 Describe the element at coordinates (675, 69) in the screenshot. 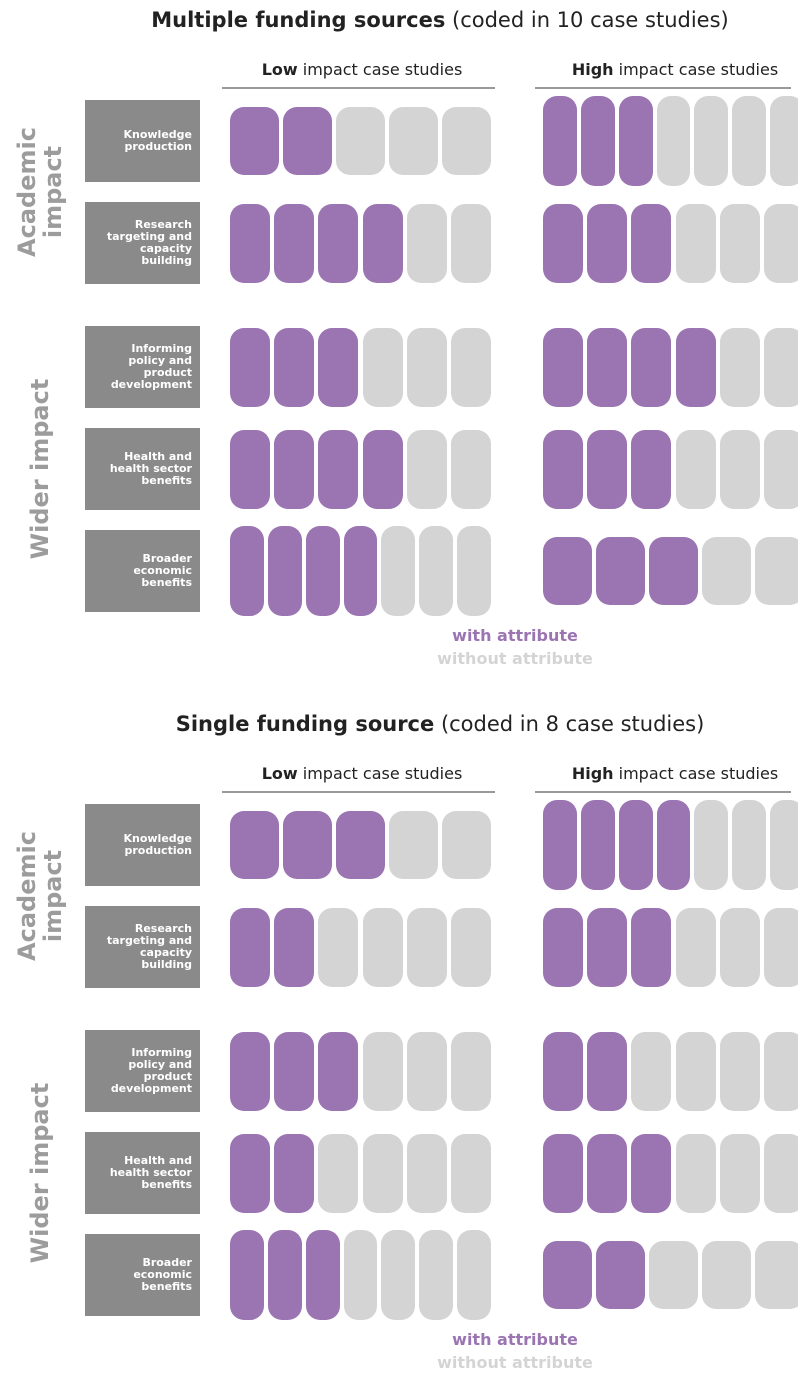

I see `column-header: High impact case studies` at that location.